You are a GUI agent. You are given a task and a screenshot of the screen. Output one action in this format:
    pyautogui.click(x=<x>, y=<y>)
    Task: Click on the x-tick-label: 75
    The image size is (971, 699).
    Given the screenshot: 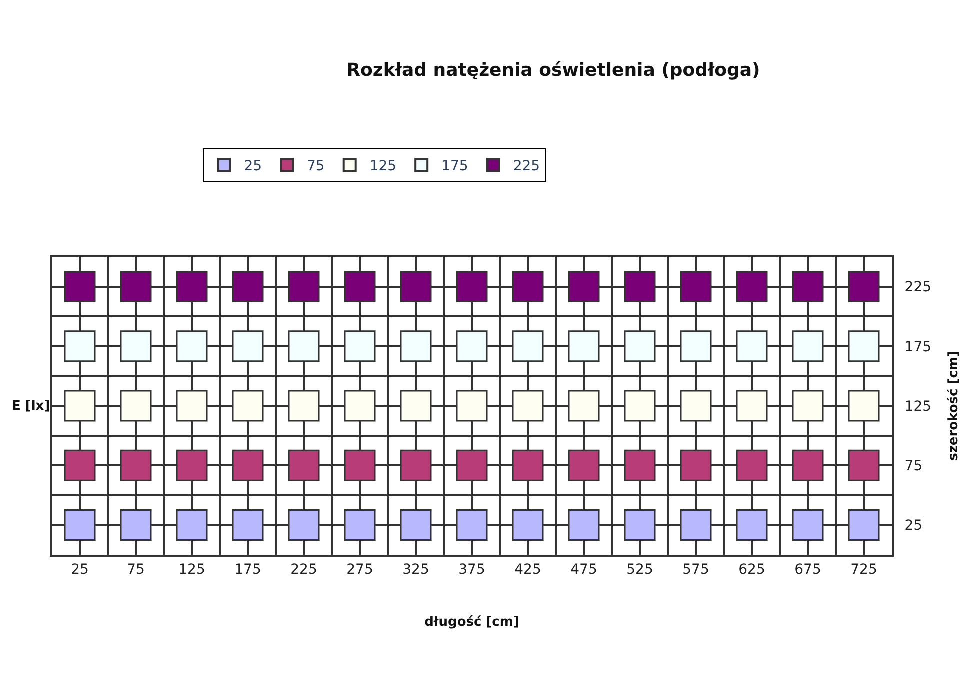 What is the action you would take?
    pyautogui.click(x=136, y=570)
    